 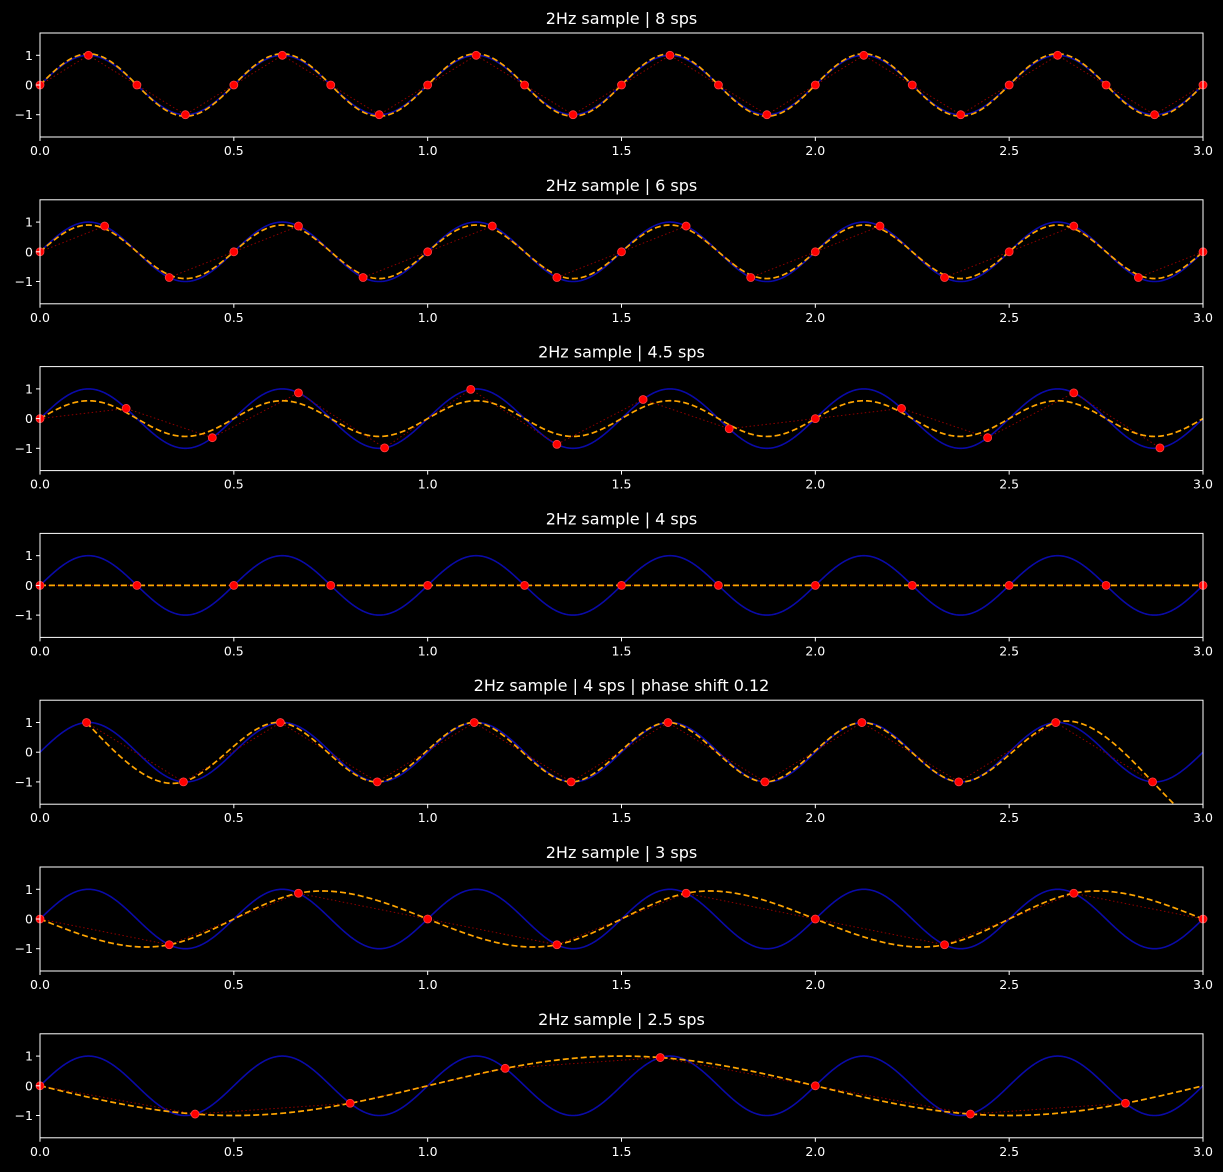 What do you see at coordinates (621, 1019) in the screenshot?
I see `subplot-title: 2Hz sample | 2.5 sps` at bounding box center [621, 1019].